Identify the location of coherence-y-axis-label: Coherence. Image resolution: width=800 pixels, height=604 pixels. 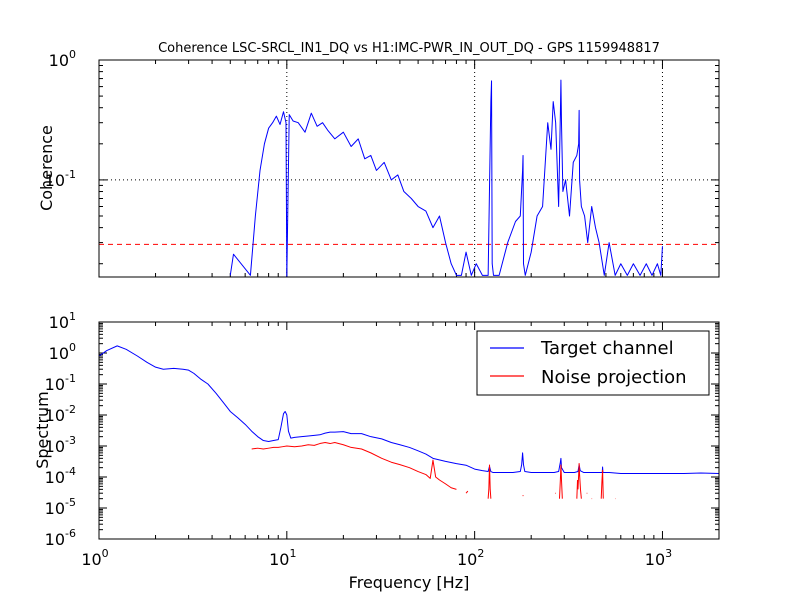
(46, 168).